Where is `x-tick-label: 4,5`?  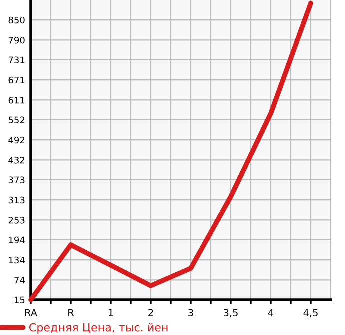
x-tick-label: 4,5 is located at coordinates (311, 313).